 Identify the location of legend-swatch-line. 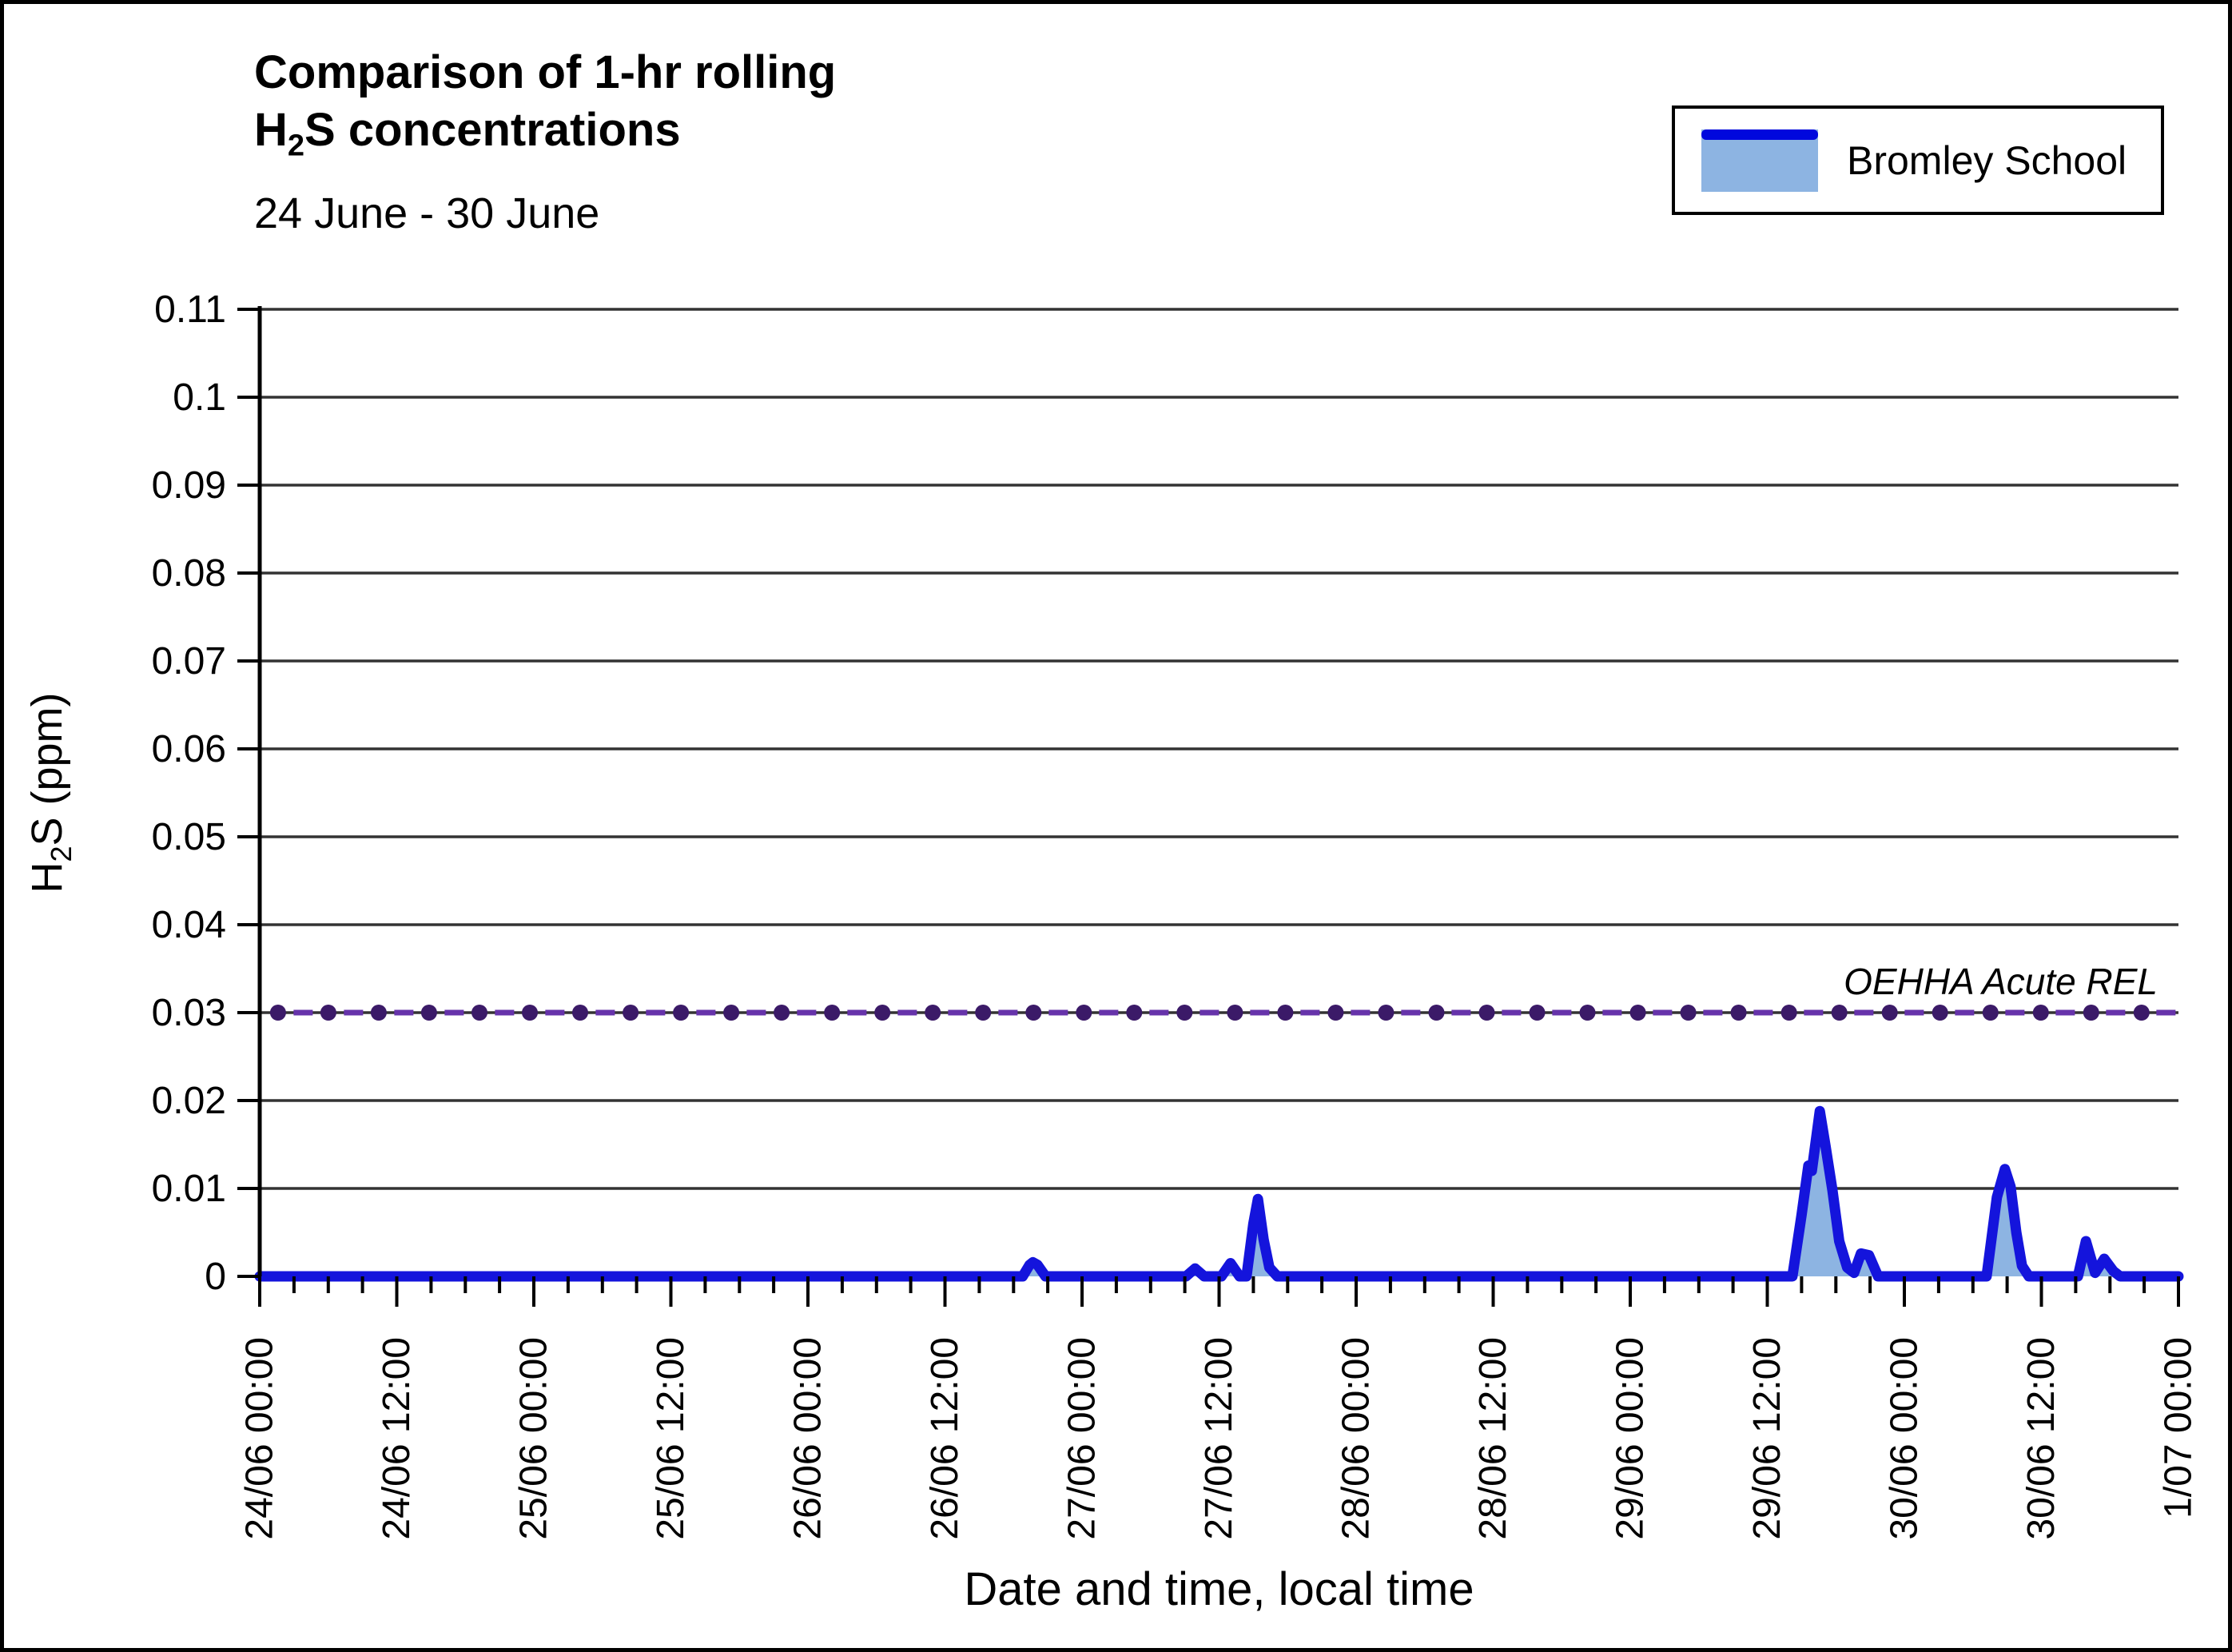
(1760, 134).